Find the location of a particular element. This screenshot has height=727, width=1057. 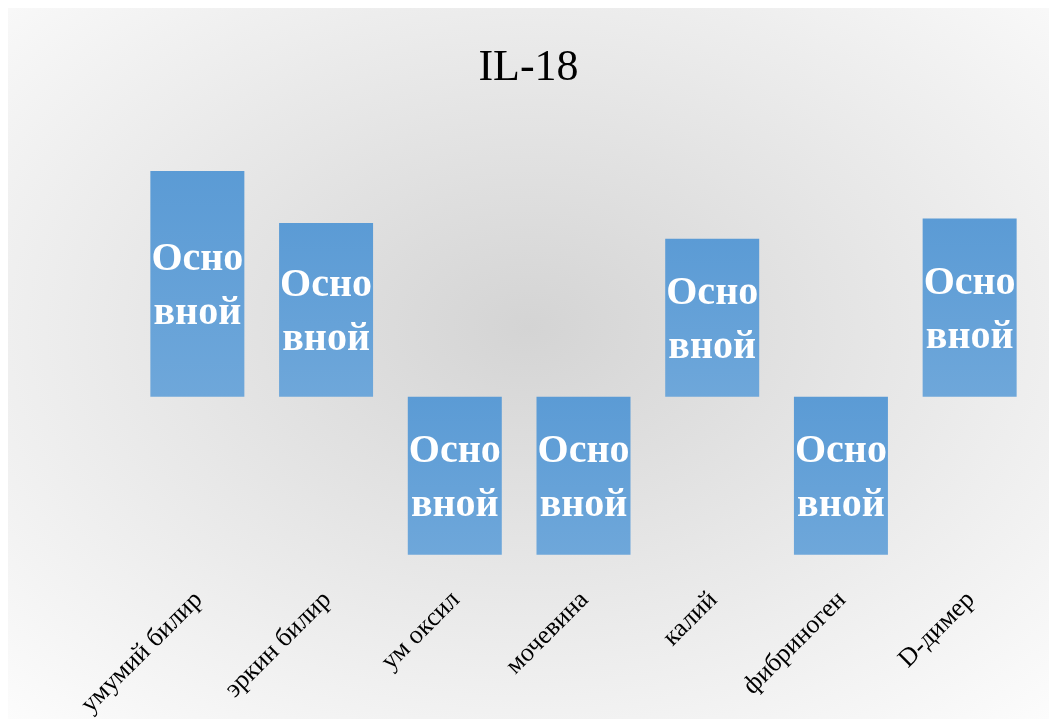

chart-title: IL-18 is located at coordinates (528, 65).